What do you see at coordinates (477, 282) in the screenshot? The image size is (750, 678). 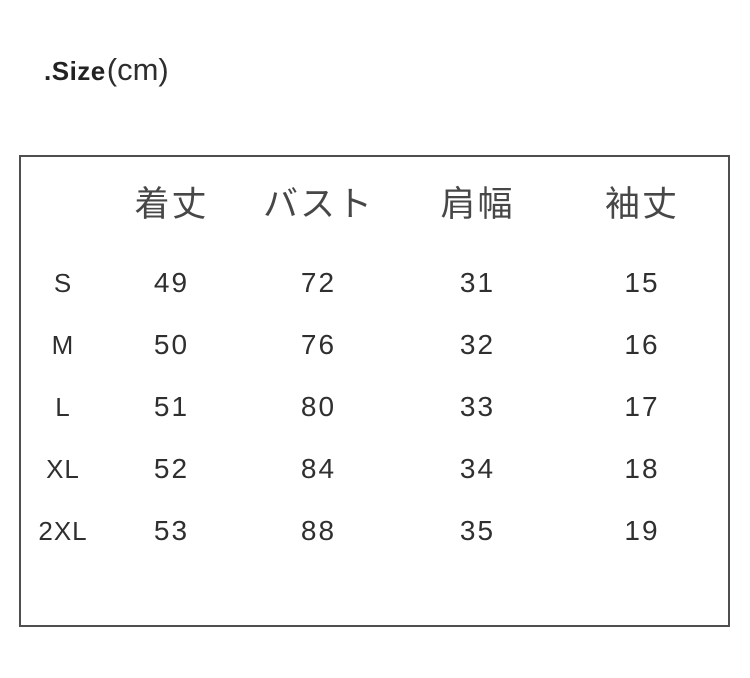 I see `measurement-value: 31` at bounding box center [477, 282].